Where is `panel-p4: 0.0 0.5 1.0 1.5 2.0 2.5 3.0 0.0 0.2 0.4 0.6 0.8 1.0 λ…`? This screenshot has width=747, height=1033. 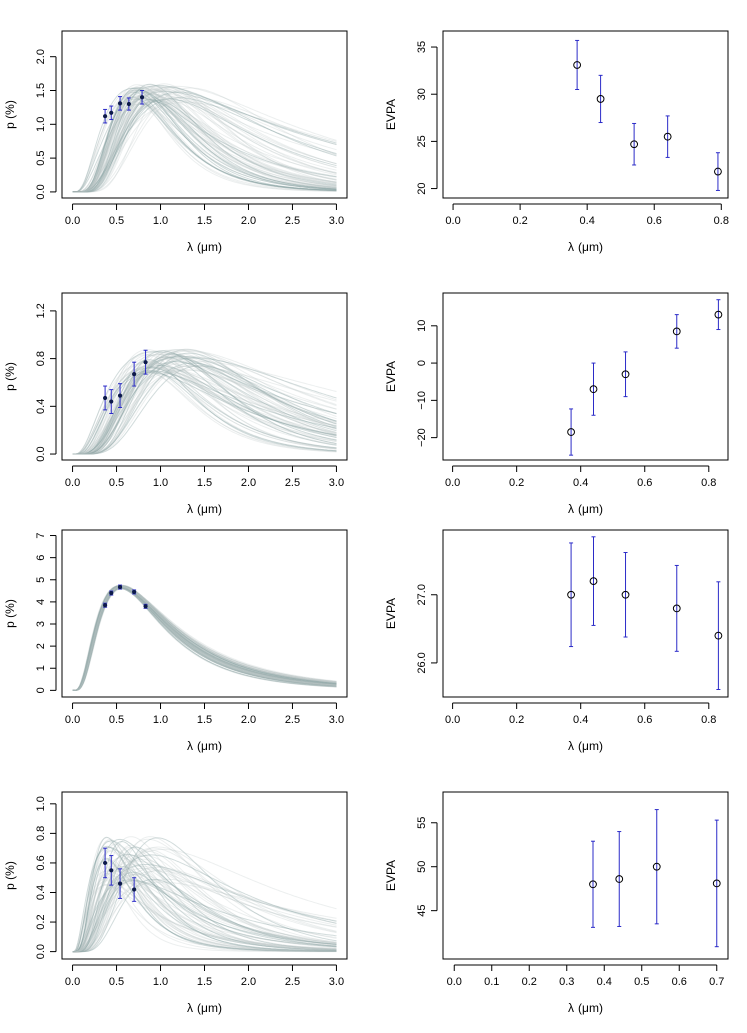 panel-p4: 0.0 0.5 1.0 1.5 2.0 2.5 3.0 0.0 0.2 0.4 0.6 0.8 1.0 λ… is located at coordinates (175, 903).